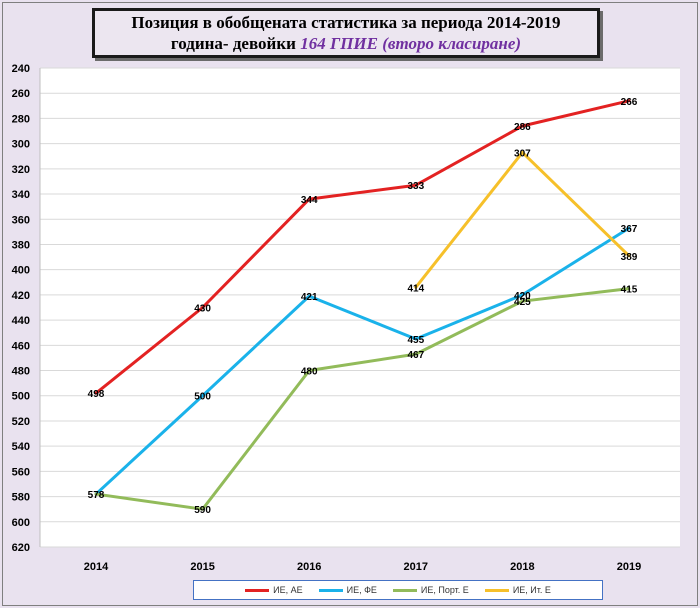  What do you see at coordinates (21, 94) in the screenshot?
I see `y-tick-label: 260` at bounding box center [21, 94].